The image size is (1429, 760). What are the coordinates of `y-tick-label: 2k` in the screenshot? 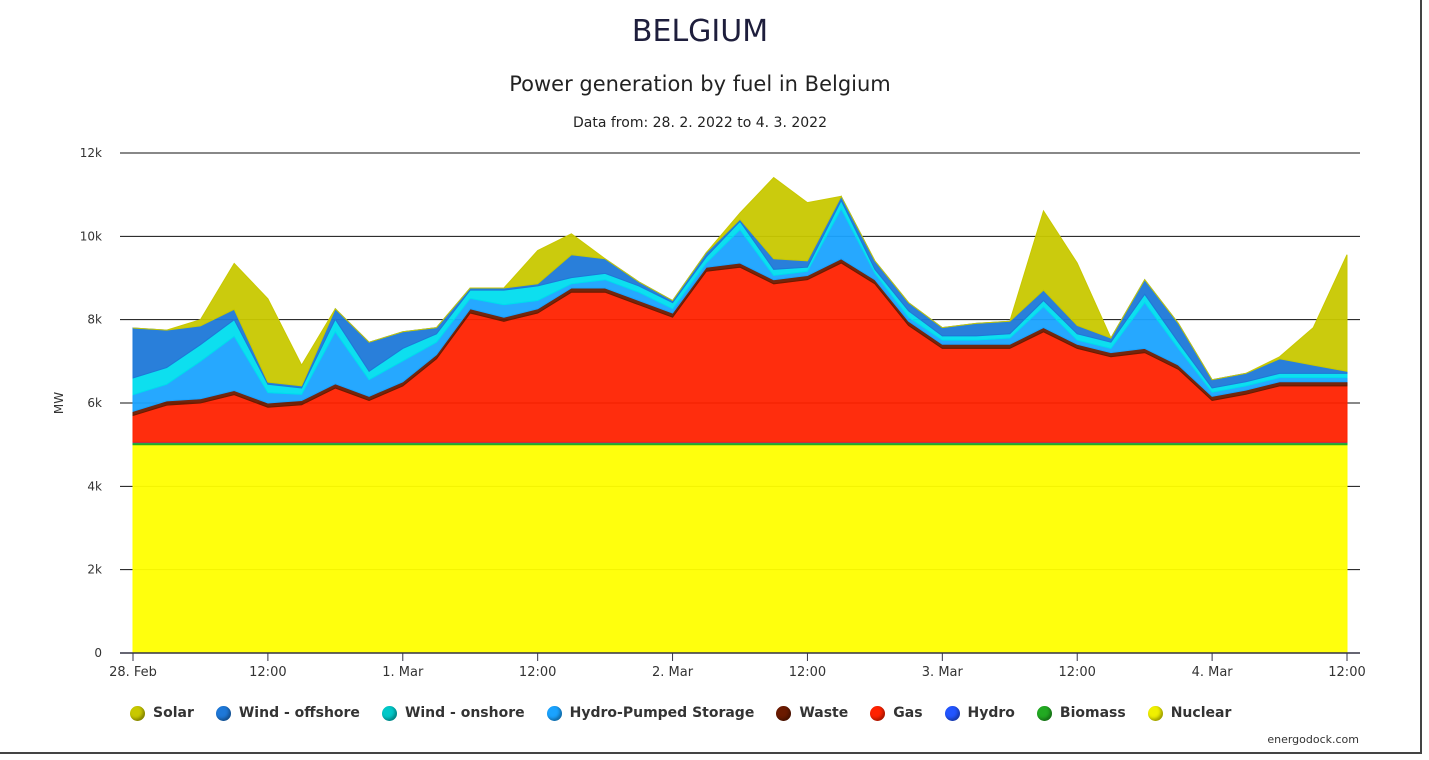 It's located at (94, 570).